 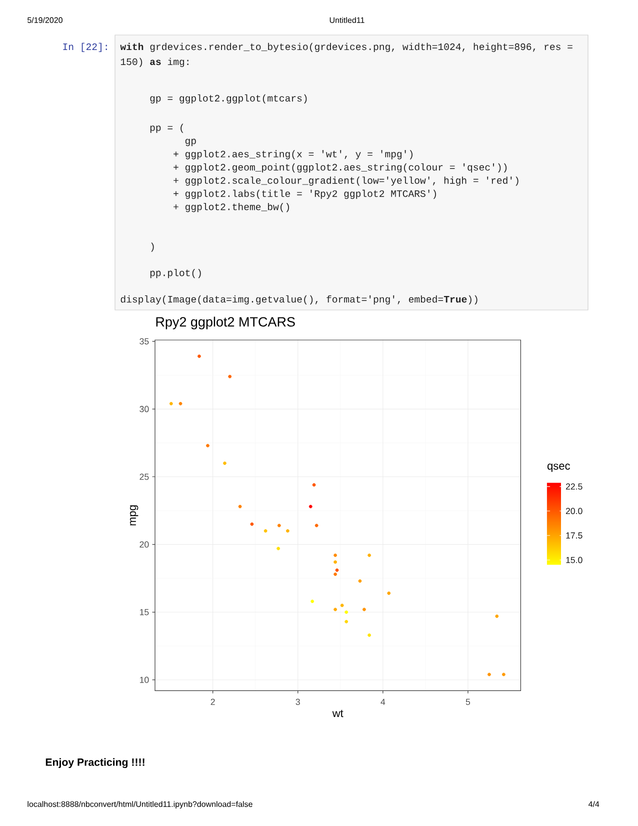 I want to click on text: 5/19/2020, so click(x=45, y=20).